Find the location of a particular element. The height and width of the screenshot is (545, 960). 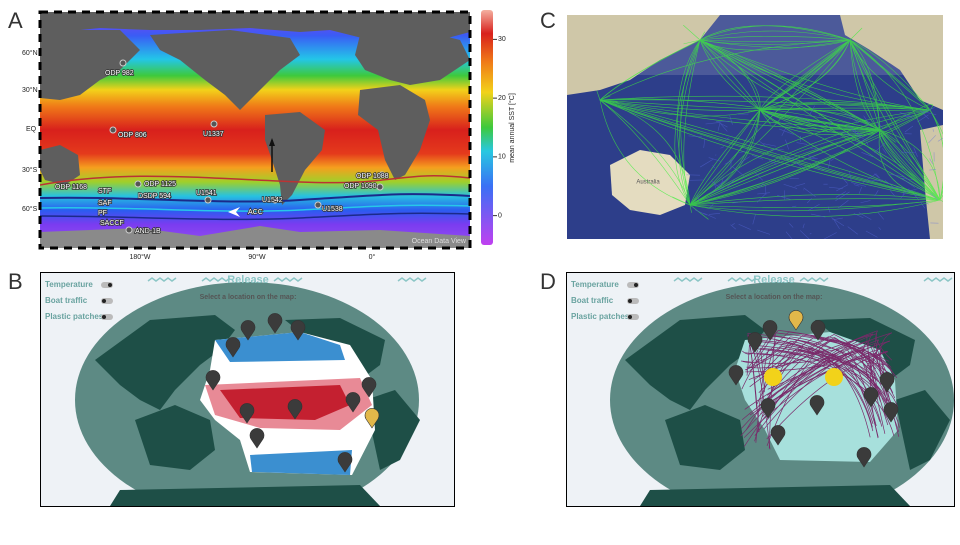

lon-label: 90°W is located at coordinates (257, 257).